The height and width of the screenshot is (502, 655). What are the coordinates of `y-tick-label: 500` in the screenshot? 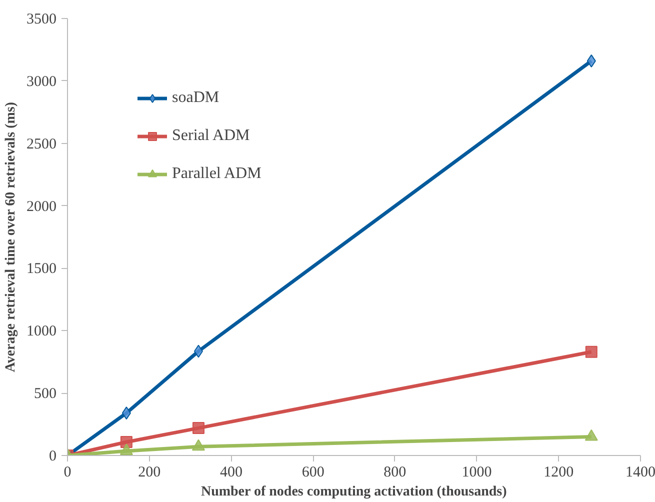 It's located at (45, 394).